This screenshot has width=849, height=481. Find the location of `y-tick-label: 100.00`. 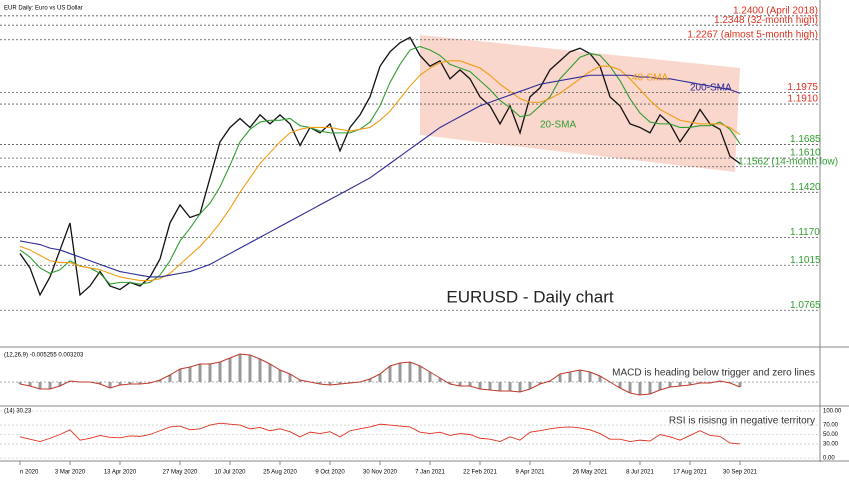

y-tick-label: 100.00 is located at coordinates (832, 412).